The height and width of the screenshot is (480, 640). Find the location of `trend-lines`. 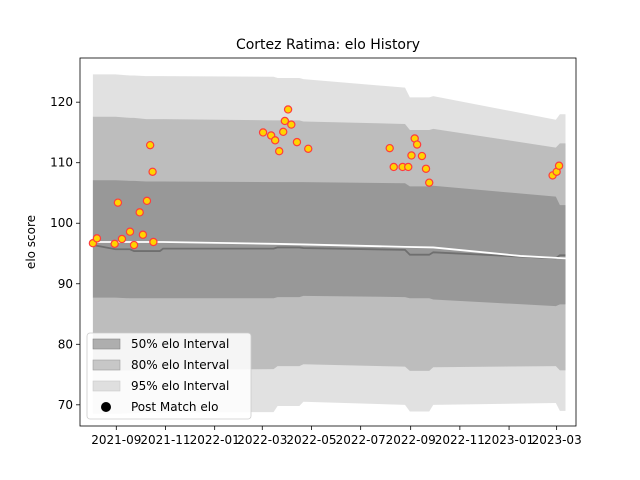

trend-lines is located at coordinates (329, 250).